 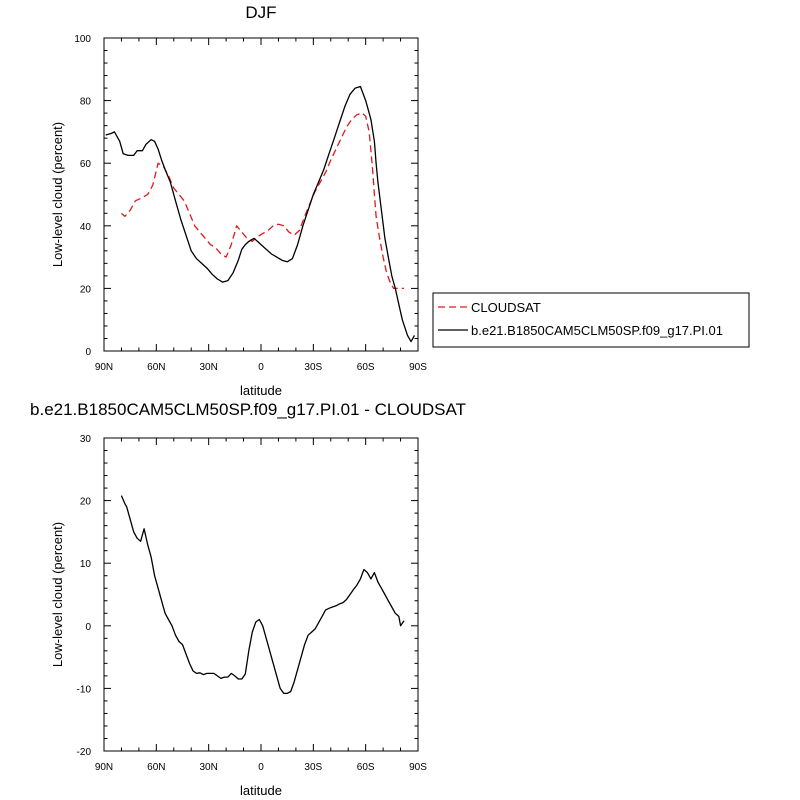 I want to click on y-tick-label: 40, so click(x=86, y=227).